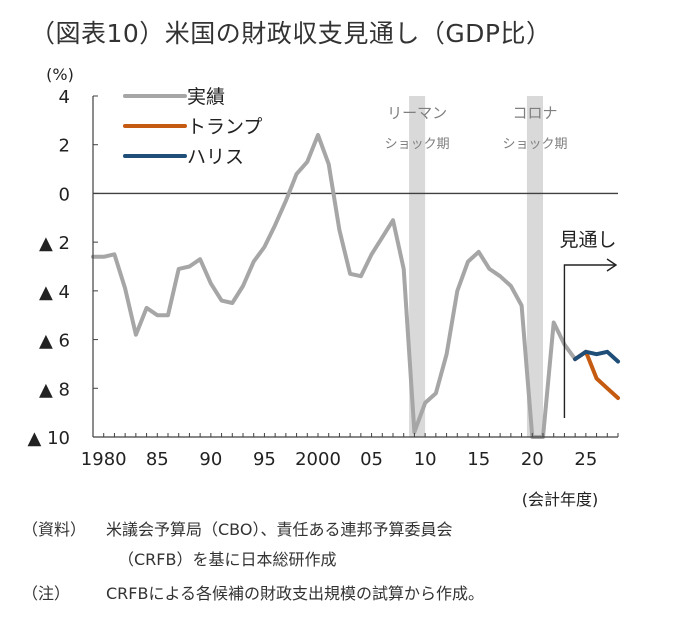 The image size is (680, 627). What do you see at coordinates (64, 97) in the screenshot?
I see `y-tick-label: 4` at bounding box center [64, 97].